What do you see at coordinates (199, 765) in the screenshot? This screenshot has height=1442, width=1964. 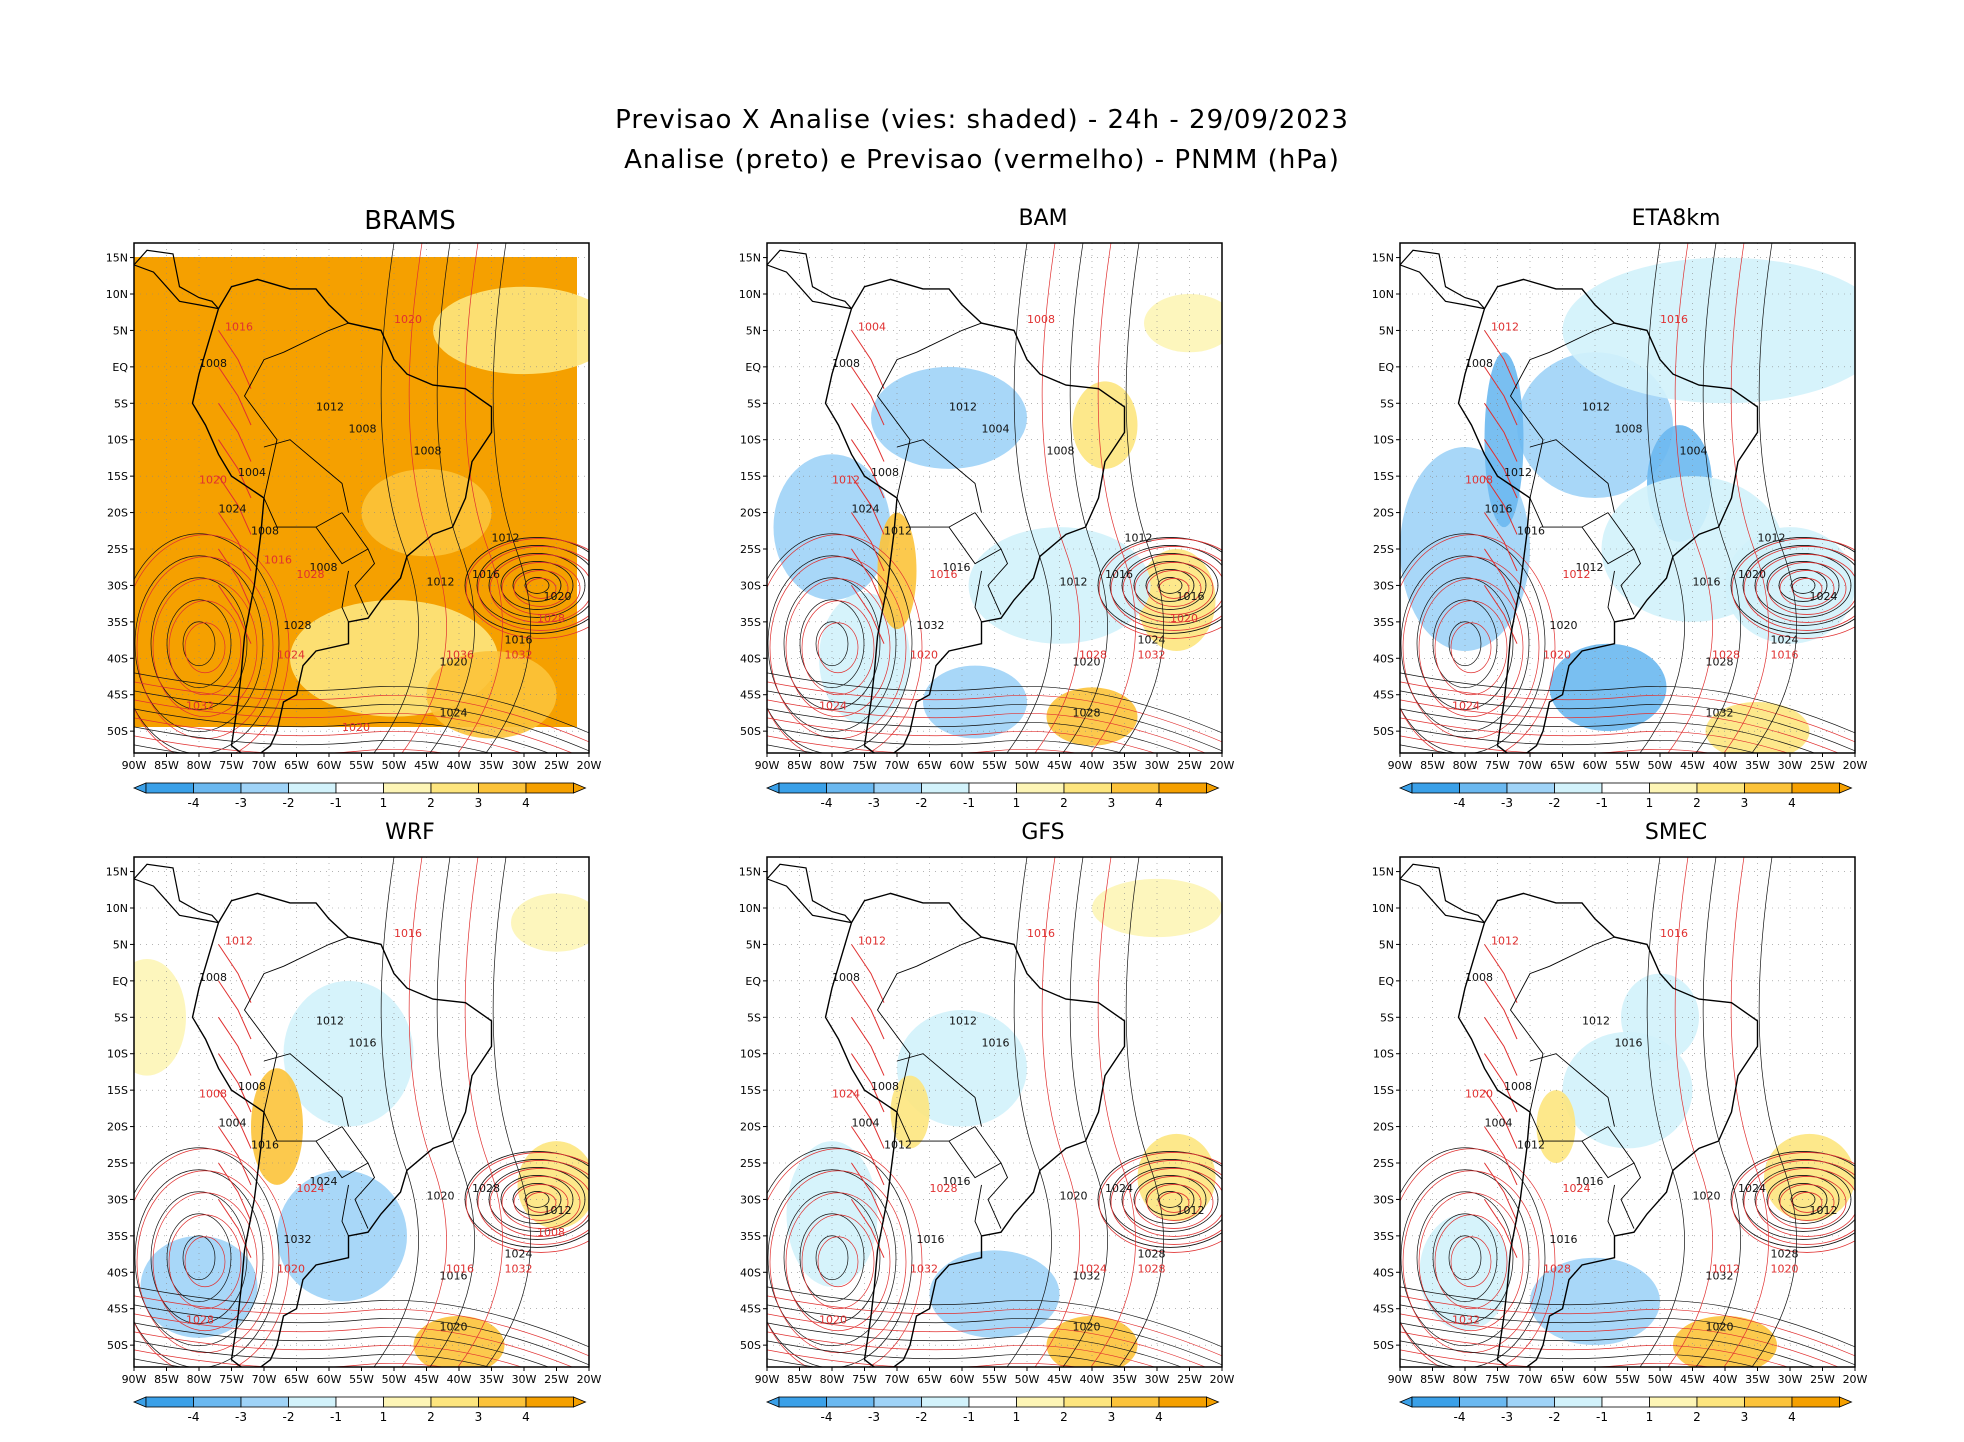 I see `lon-tick-label: 80W` at bounding box center [199, 765].